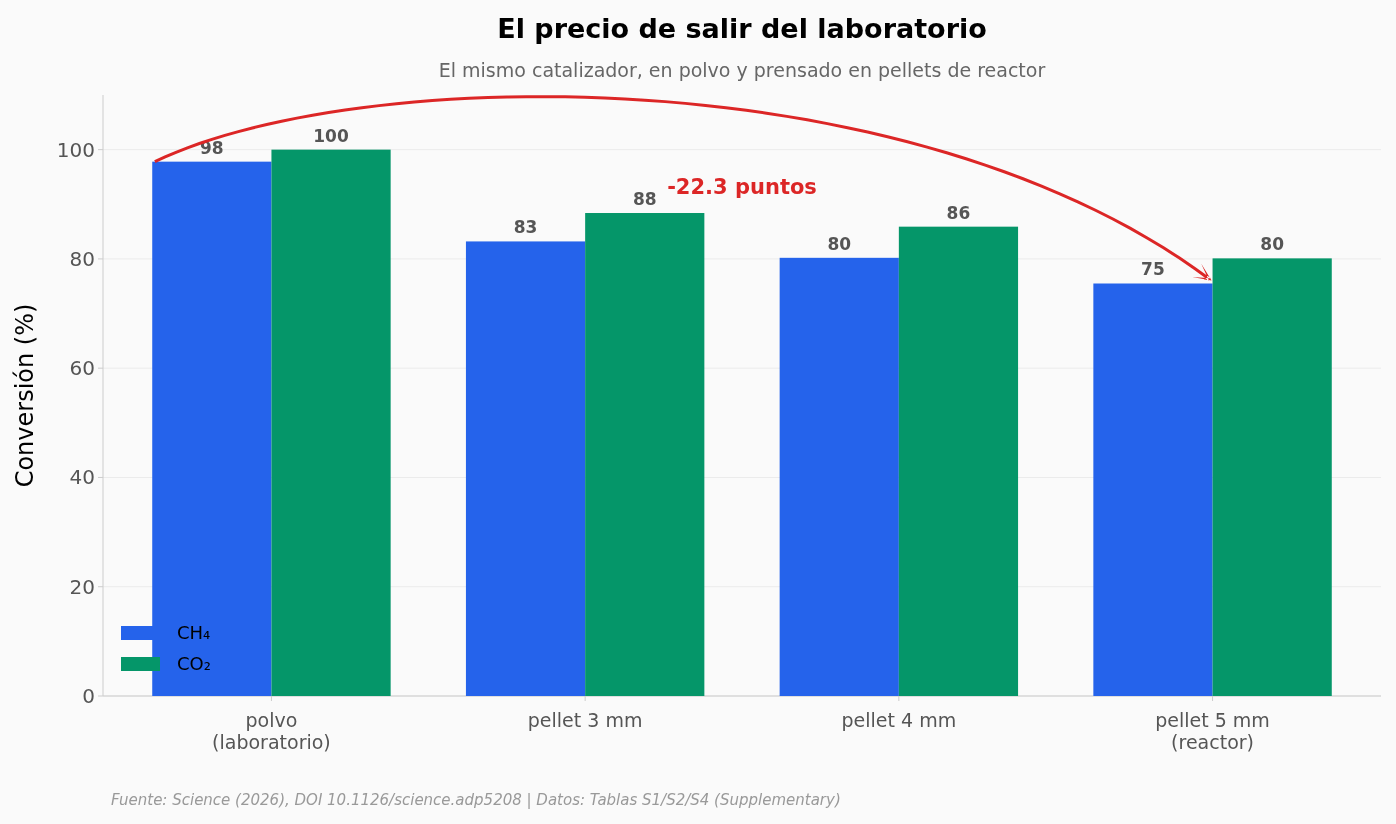 The height and width of the screenshot is (824, 1396). I want to click on y-tick-label: 40, so click(82, 477).